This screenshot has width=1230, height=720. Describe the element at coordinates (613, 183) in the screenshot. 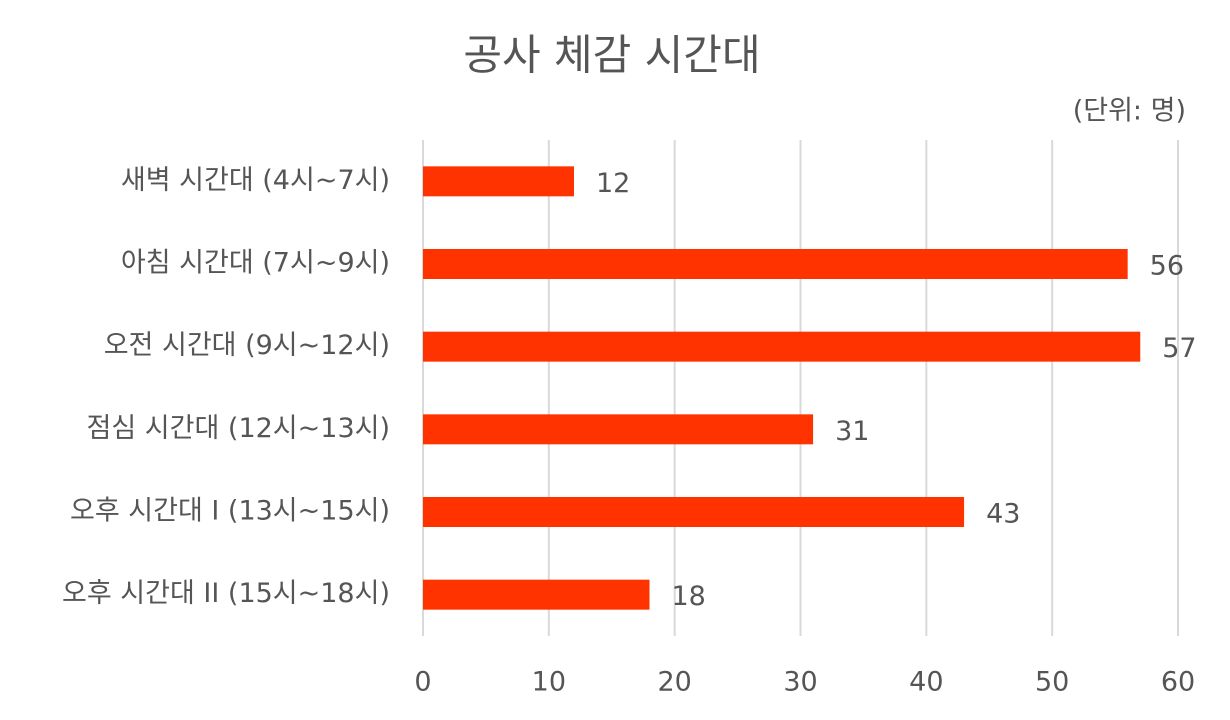

I see `data-label: 12` at that location.